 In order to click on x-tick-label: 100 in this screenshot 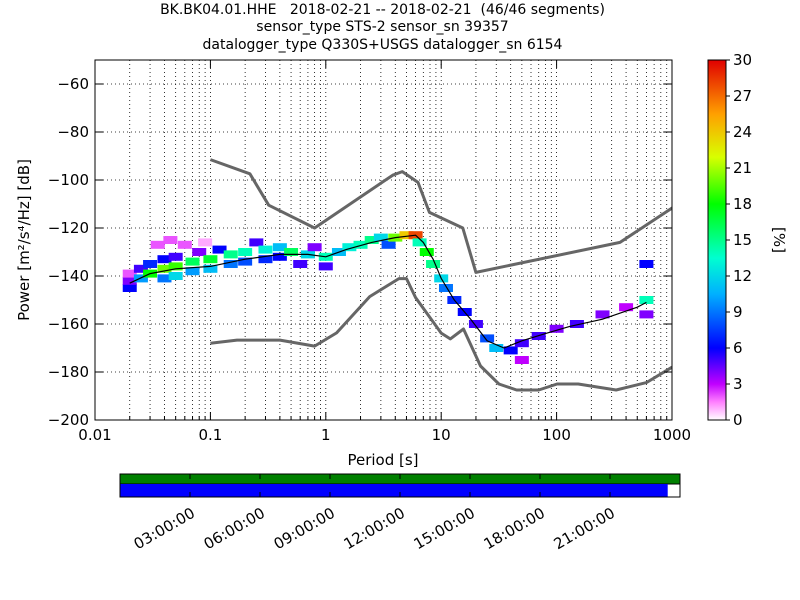, I will do `click(556, 435)`.